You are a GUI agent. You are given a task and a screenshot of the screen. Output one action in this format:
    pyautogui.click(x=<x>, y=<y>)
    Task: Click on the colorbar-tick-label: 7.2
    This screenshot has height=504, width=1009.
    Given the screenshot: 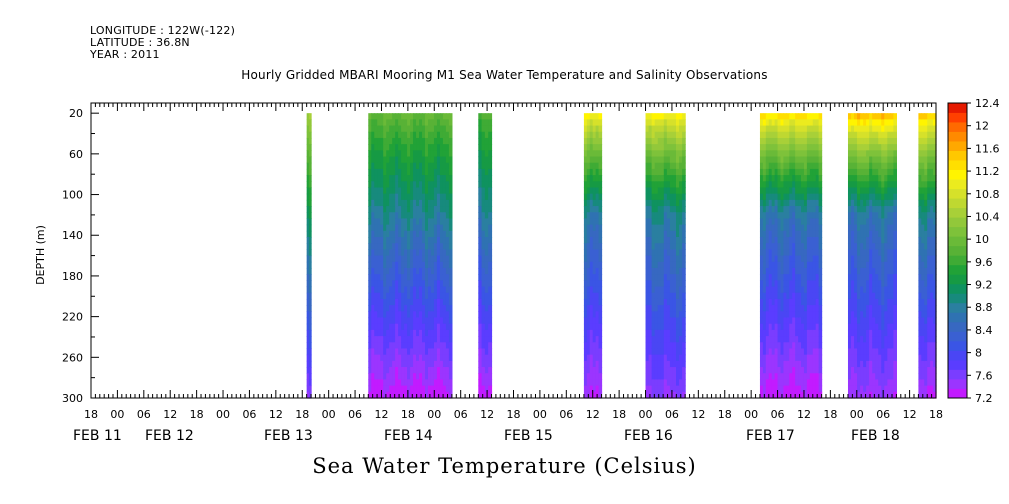 What is the action you would take?
    pyautogui.click(x=984, y=398)
    